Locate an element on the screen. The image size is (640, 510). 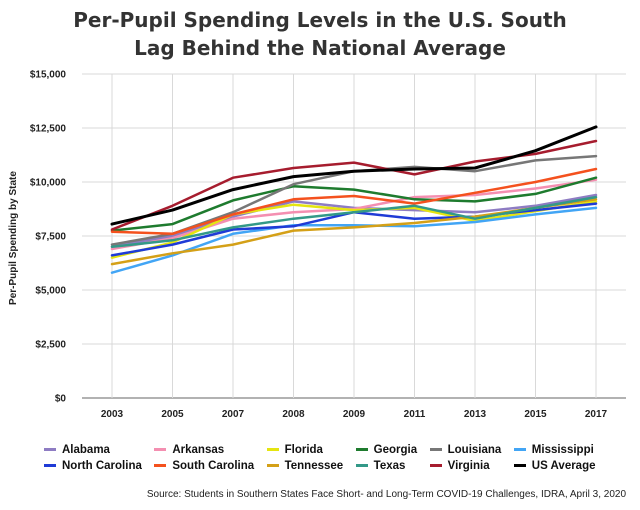
x-tick-label: 2013 is located at coordinates (475, 414).